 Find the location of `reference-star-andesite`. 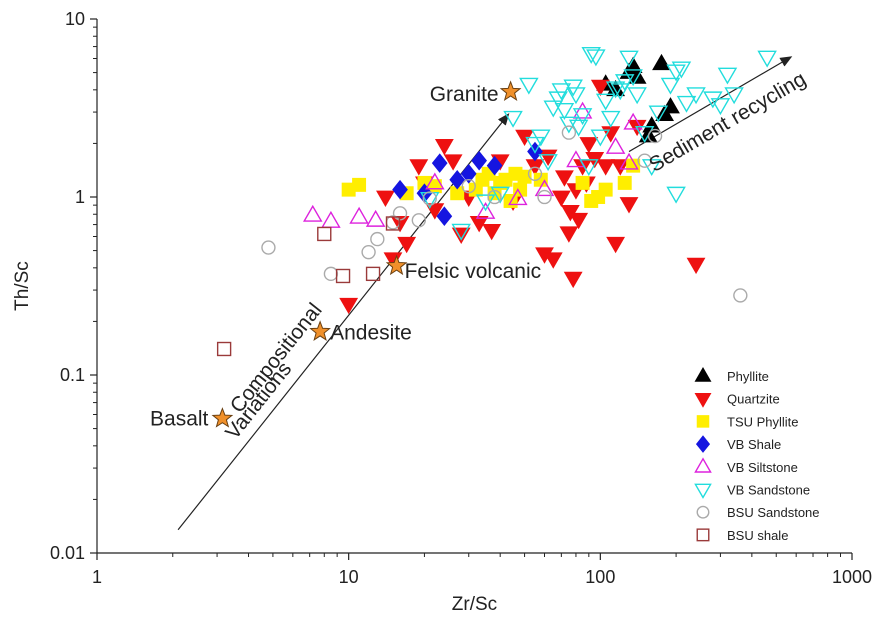

reference-star-andesite is located at coordinates (320, 330).